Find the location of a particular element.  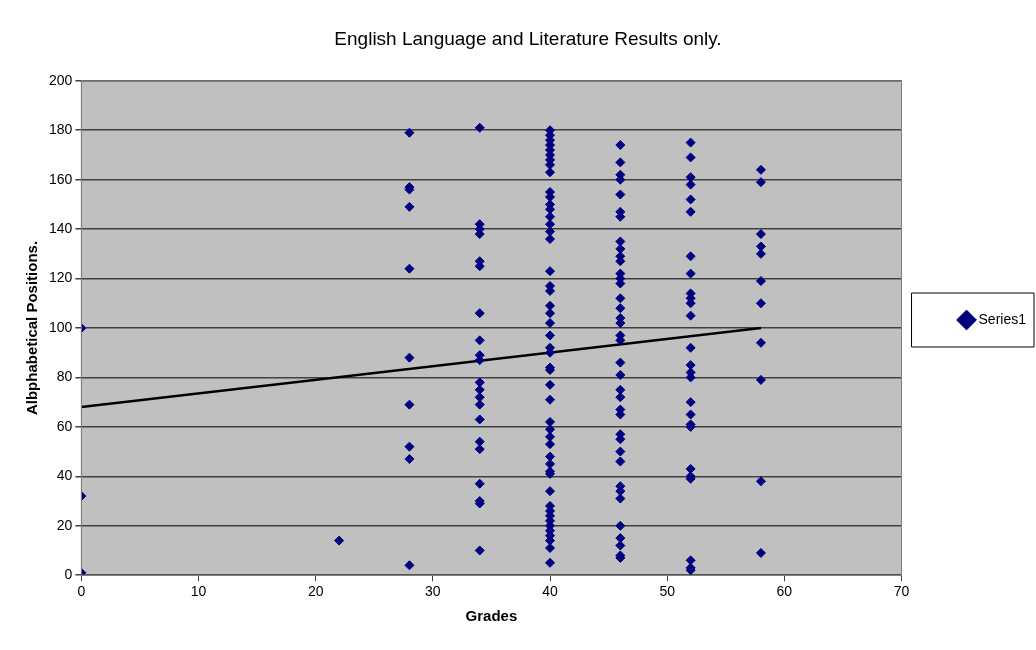

y-tick-label: 200 is located at coordinates (61, 79).